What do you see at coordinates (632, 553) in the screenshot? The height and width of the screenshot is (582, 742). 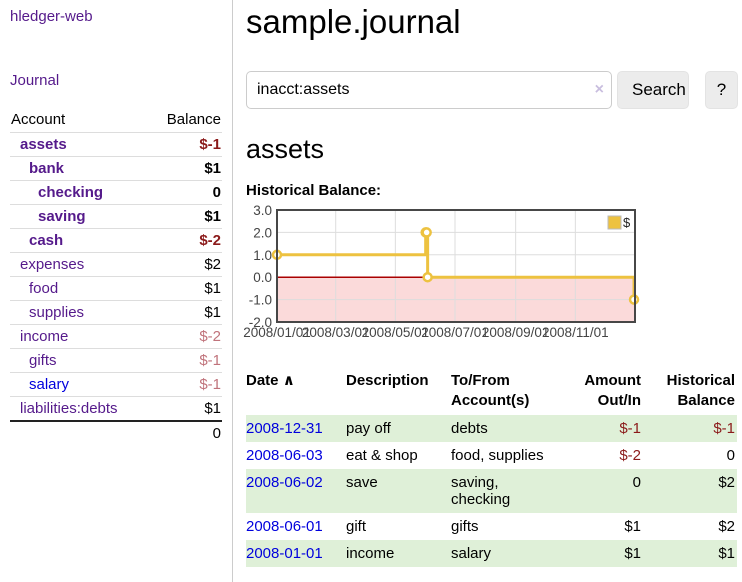 I see `register-cell-amount: $1` at bounding box center [632, 553].